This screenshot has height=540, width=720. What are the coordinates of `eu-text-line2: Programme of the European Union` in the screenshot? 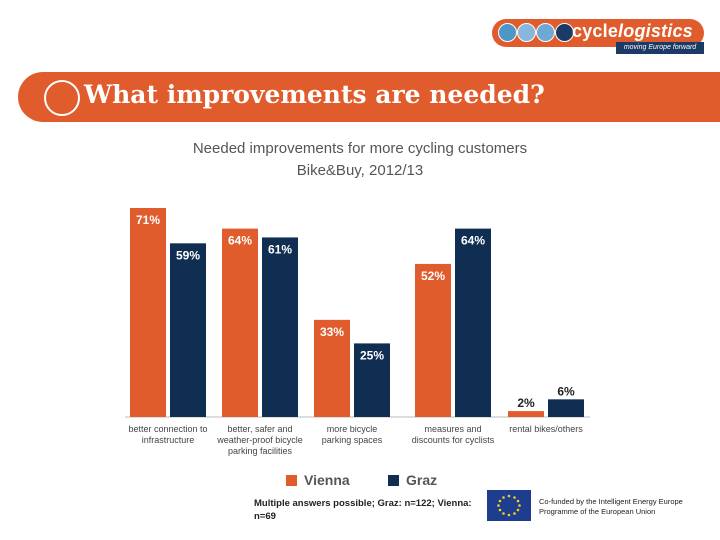 It's located at (597, 511).